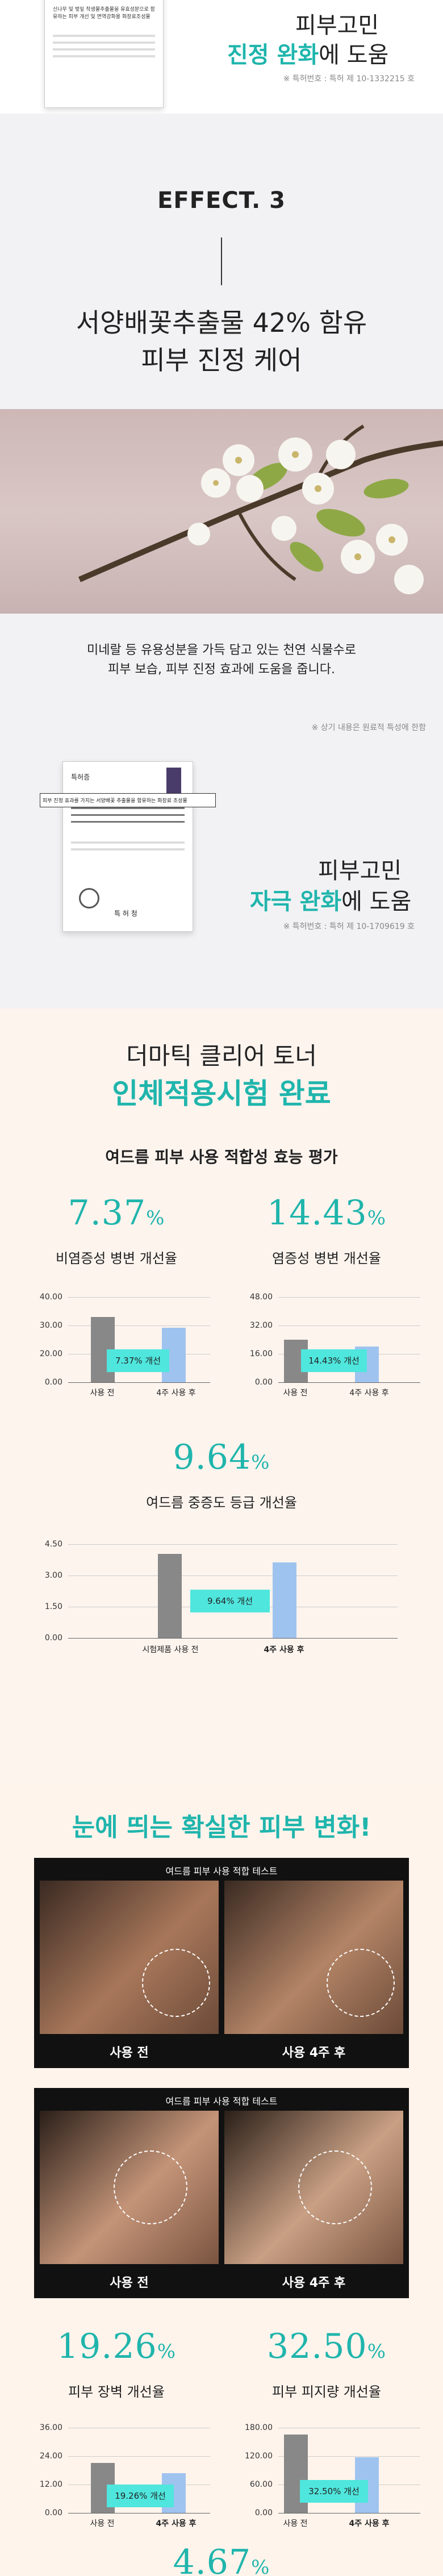 Image resolution: width=443 pixels, height=2576 pixels. Describe the element at coordinates (176, 1394) in the screenshot. I see `chart1-label-after: 4주 사용 후` at that location.